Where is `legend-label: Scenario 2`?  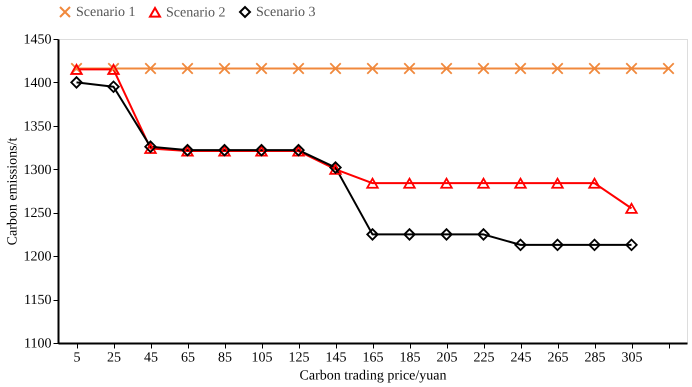 legend-label: Scenario 2 is located at coordinates (196, 12).